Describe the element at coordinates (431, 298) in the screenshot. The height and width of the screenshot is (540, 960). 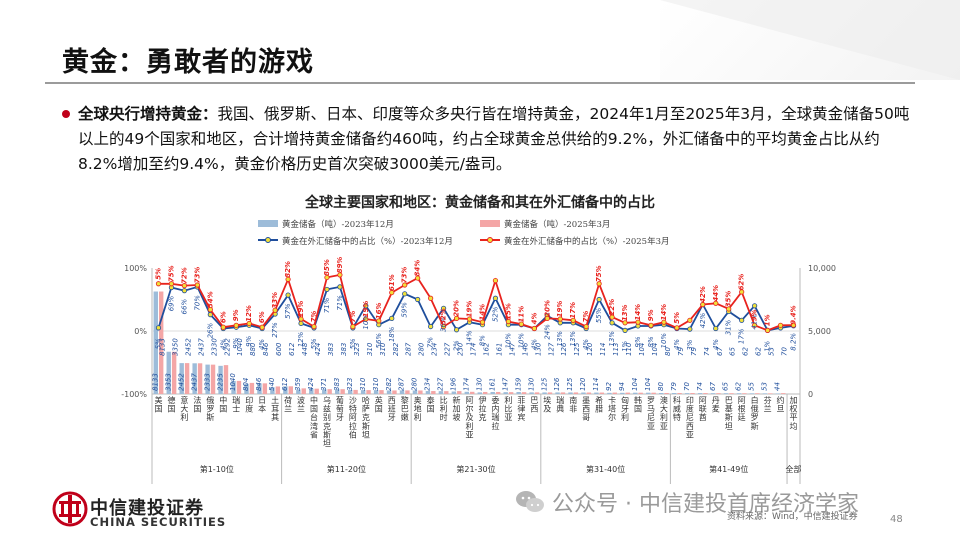
I see `line-2025-point-泰国` at that location.